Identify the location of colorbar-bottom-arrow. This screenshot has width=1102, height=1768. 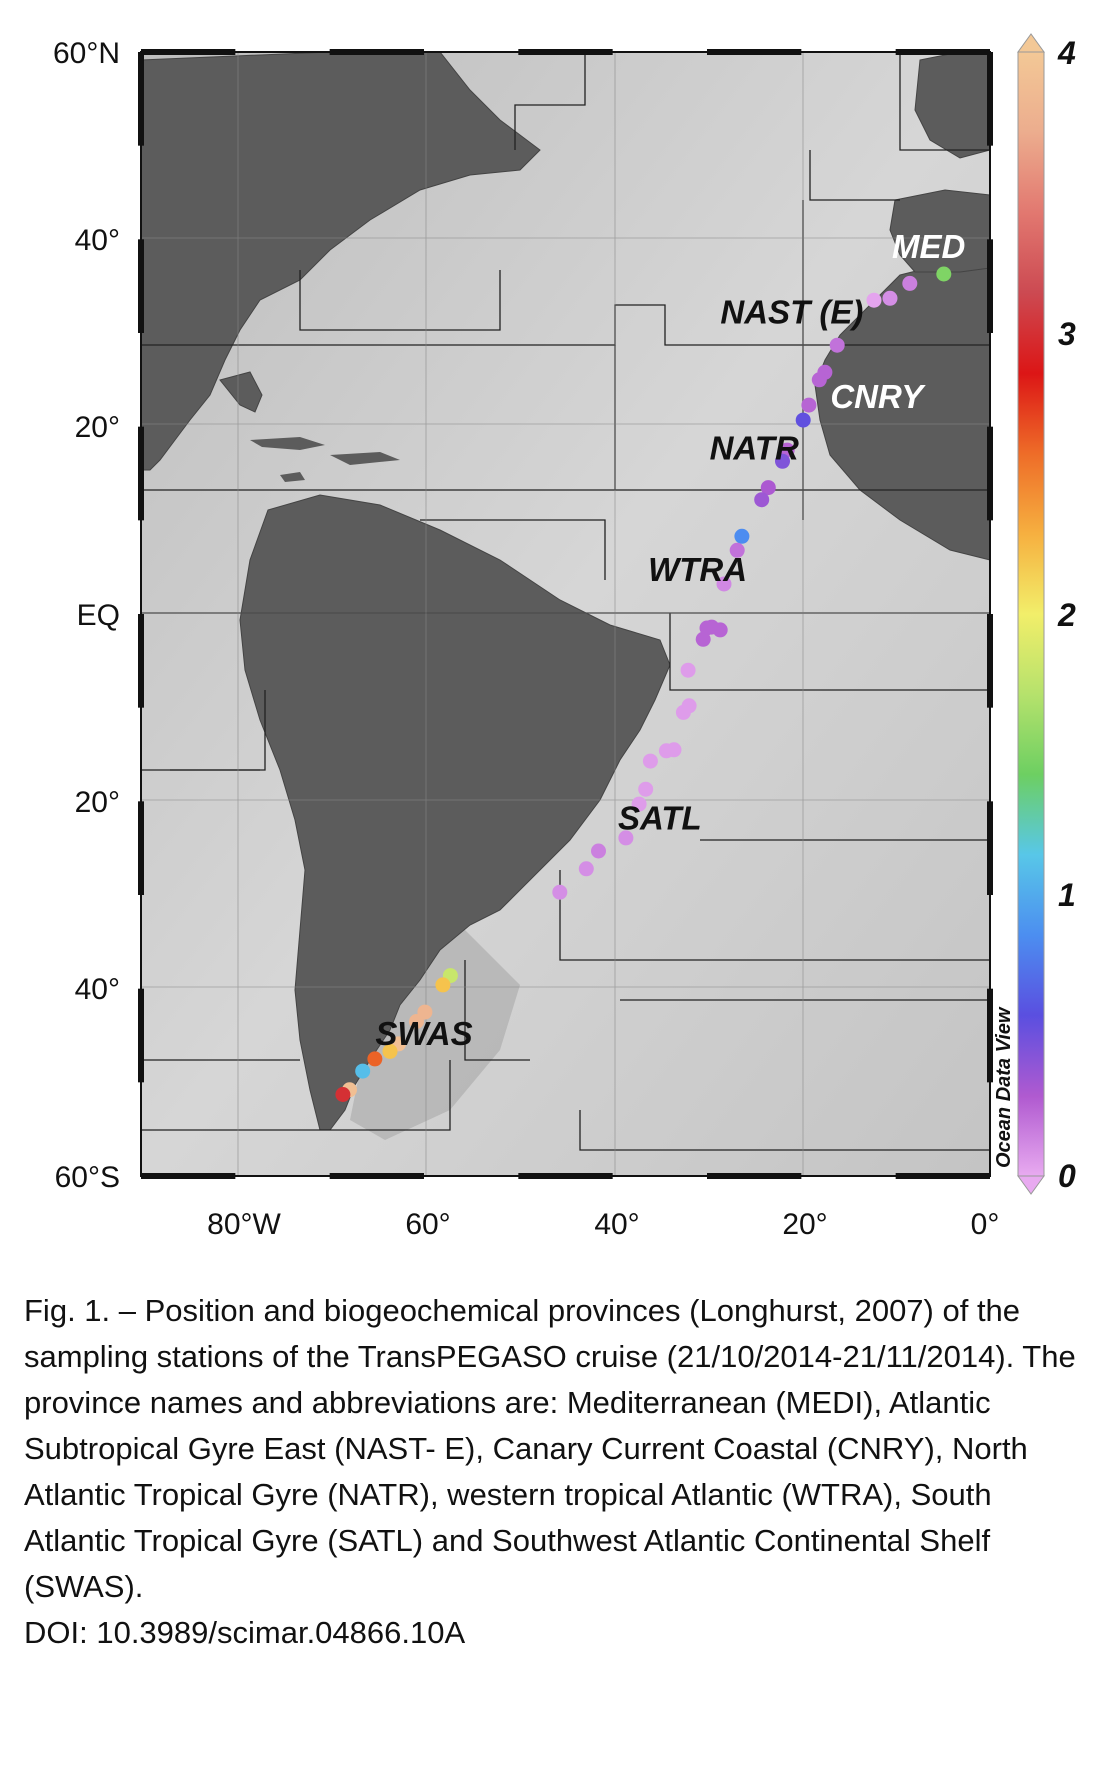
(1031, 1185).